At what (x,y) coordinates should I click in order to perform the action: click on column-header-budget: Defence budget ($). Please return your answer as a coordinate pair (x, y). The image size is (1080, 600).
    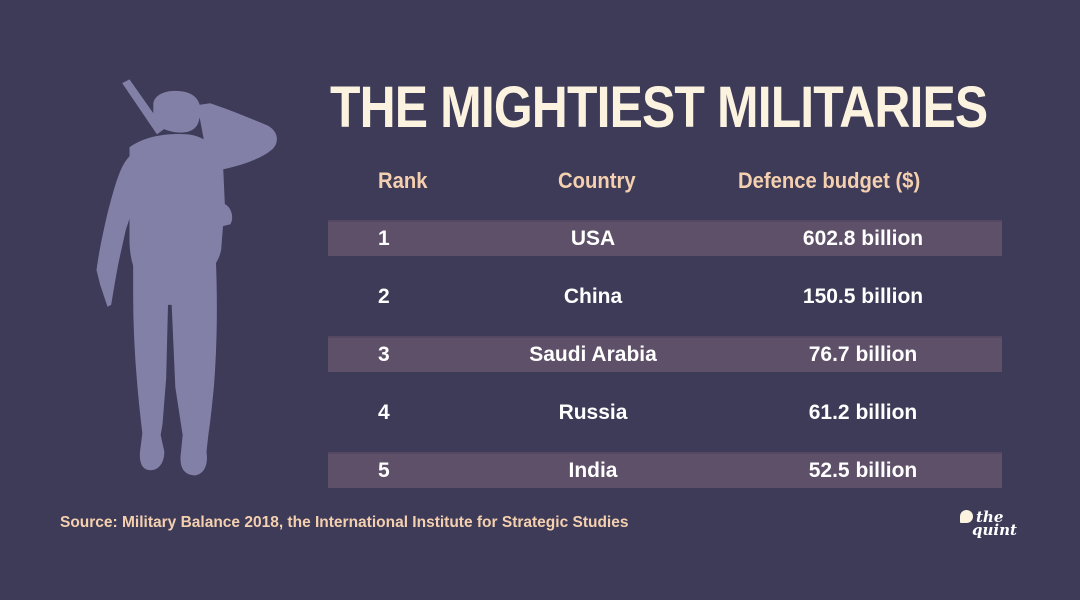
    Looking at the image, I should click on (829, 180).